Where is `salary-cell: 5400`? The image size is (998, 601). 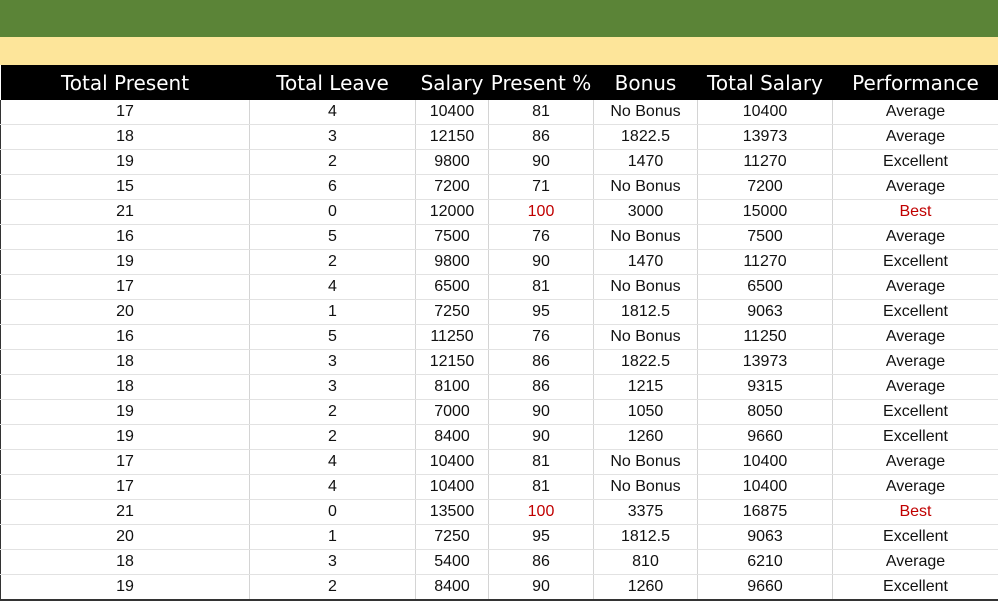 salary-cell: 5400 is located at coordinates (452, 562).